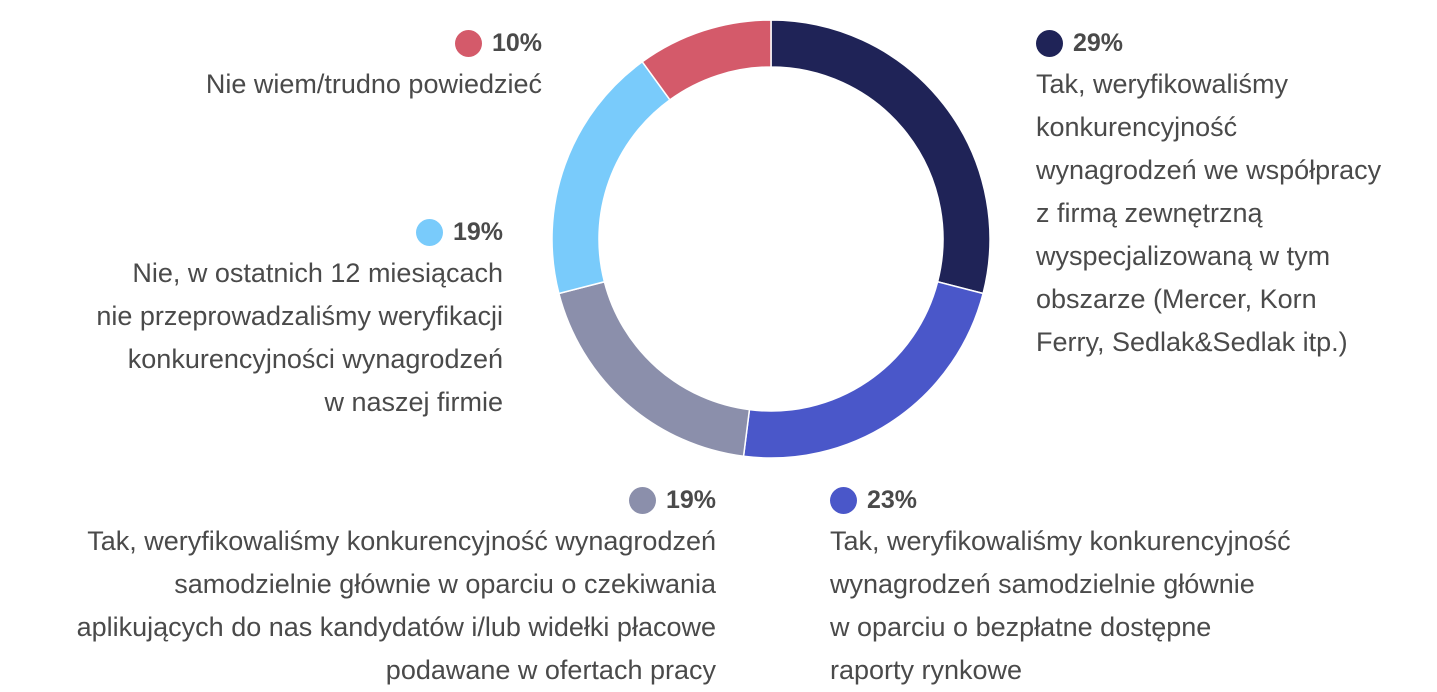  What do you see at coordinates (1098, 42) in the screenshot?
I see `value-label: 29%` at bounding box center [1098, 42].